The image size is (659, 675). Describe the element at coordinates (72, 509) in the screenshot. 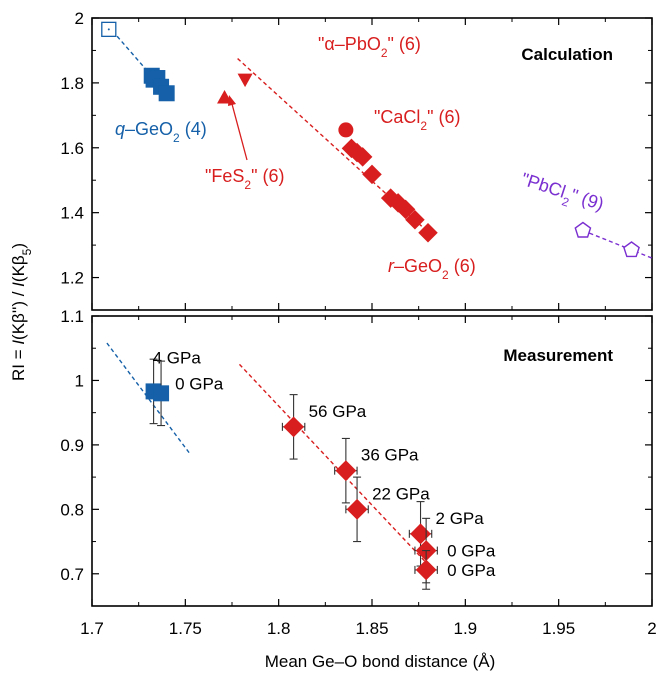

I see `bottom-ytick-label: 0.8` at that location.